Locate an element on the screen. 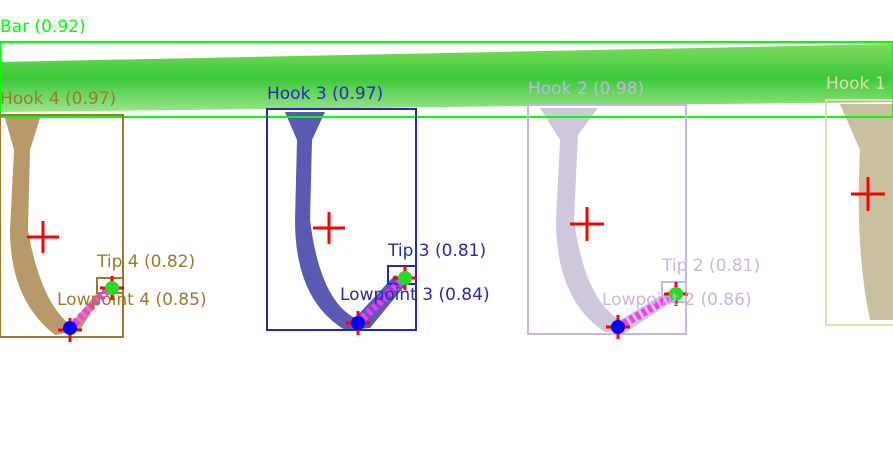 This screenshot has width=893, height=474. detection-label: Lowpoint 4 (0.85) is located at coordinates (132, 300).